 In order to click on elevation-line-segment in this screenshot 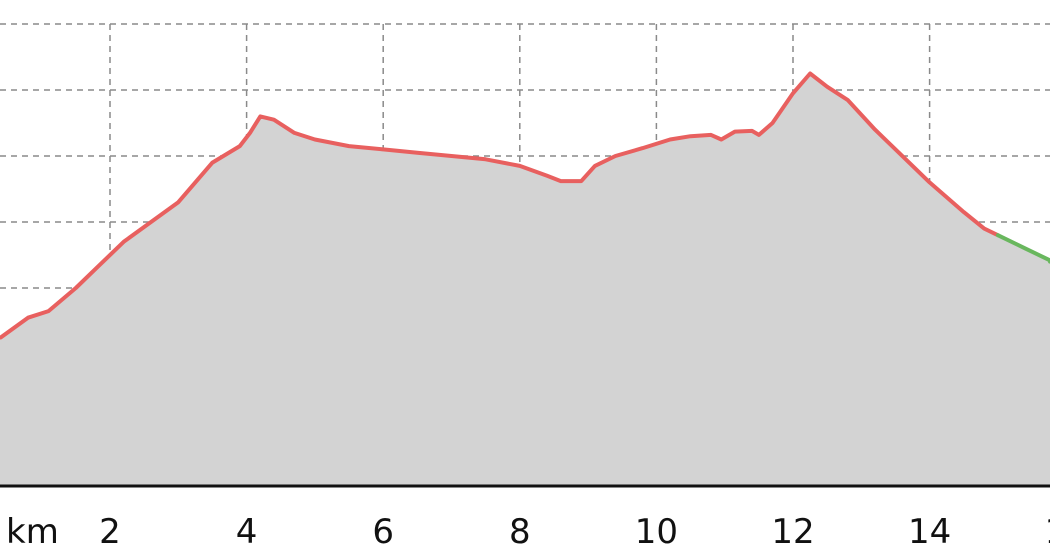, I will do `click(1022, 248)`.